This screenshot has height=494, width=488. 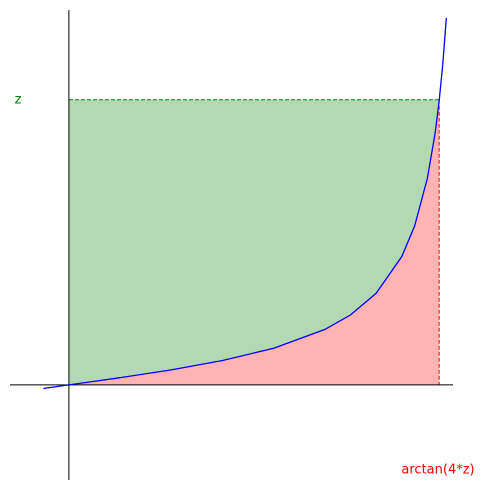 I want to click on arctan-label: arctan(4*z), so click(x=437, y=470).